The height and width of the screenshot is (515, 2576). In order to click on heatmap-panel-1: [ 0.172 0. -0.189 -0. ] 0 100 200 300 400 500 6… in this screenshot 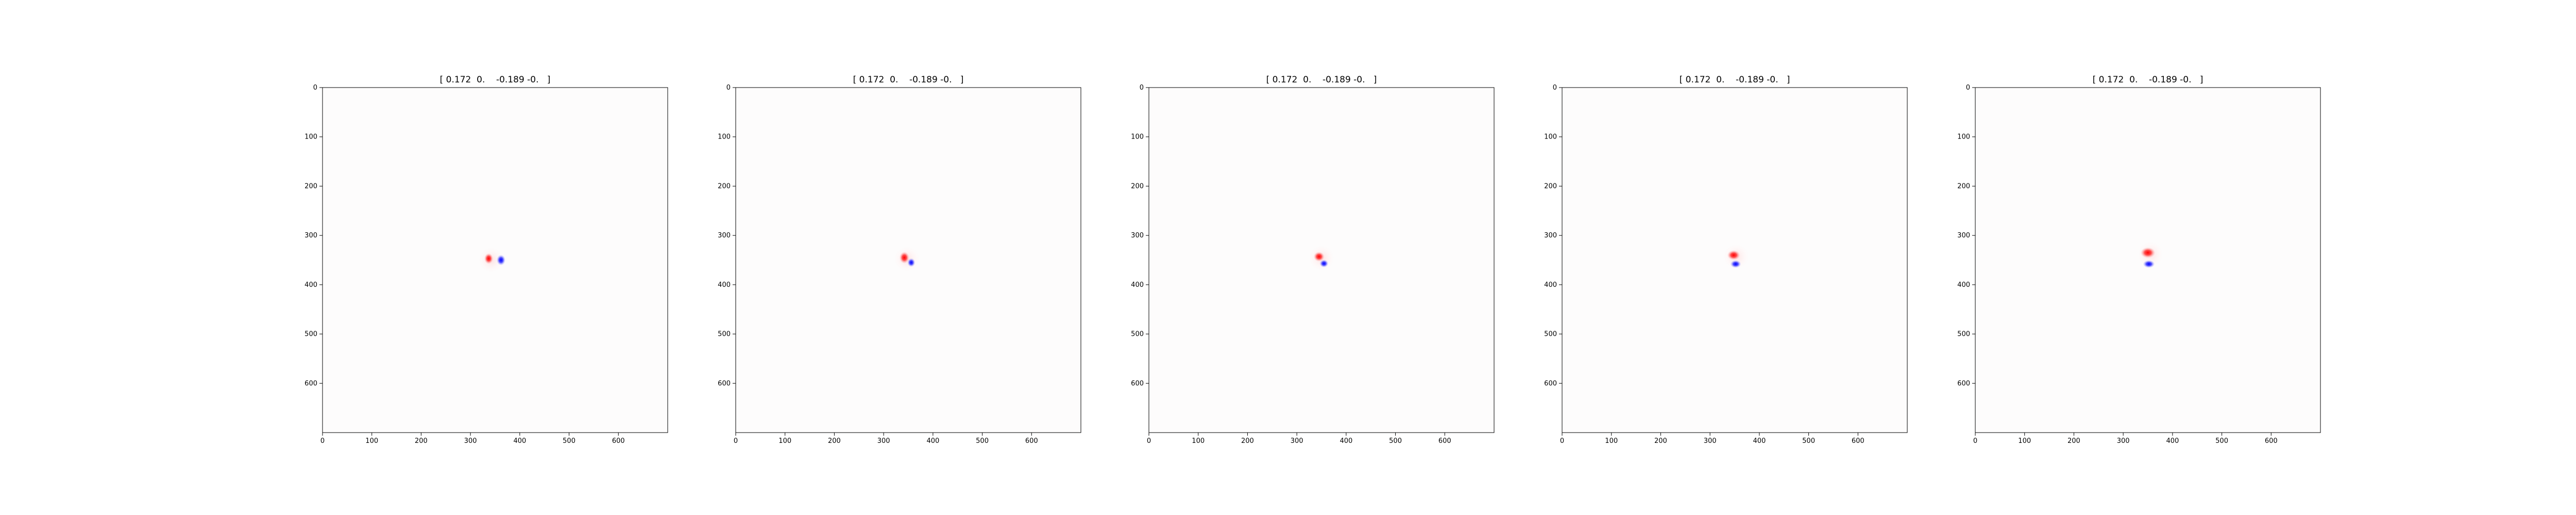, I will do `click(486, 260)`.